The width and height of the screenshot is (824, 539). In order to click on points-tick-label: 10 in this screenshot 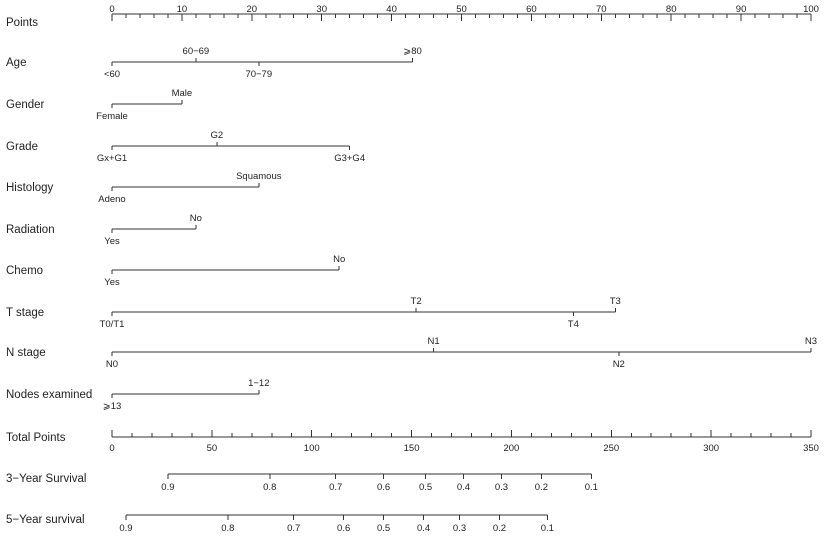, I will do `click(182, 9)`.